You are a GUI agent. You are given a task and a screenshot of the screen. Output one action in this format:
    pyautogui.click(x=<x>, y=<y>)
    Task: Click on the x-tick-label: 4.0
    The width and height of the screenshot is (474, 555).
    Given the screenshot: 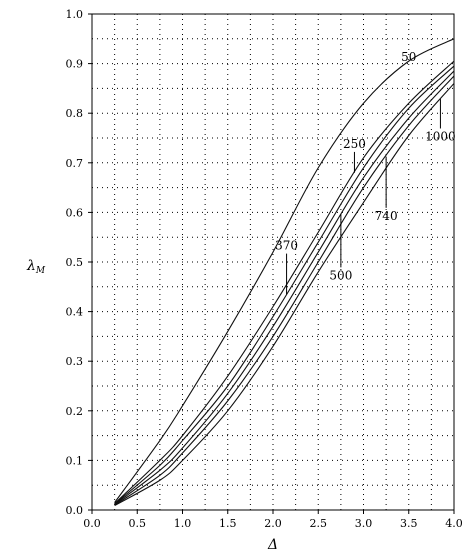 What is the action you would take?
    pyautogui.click(x=454, y=523)
    